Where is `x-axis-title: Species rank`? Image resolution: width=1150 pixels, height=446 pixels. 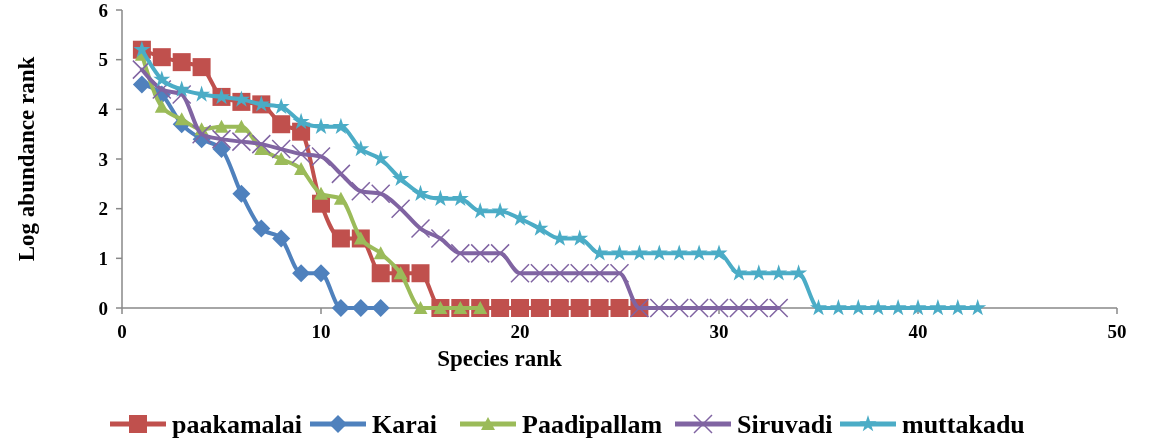 x-axis-title: Species rank is located at coordinates (499, 358).